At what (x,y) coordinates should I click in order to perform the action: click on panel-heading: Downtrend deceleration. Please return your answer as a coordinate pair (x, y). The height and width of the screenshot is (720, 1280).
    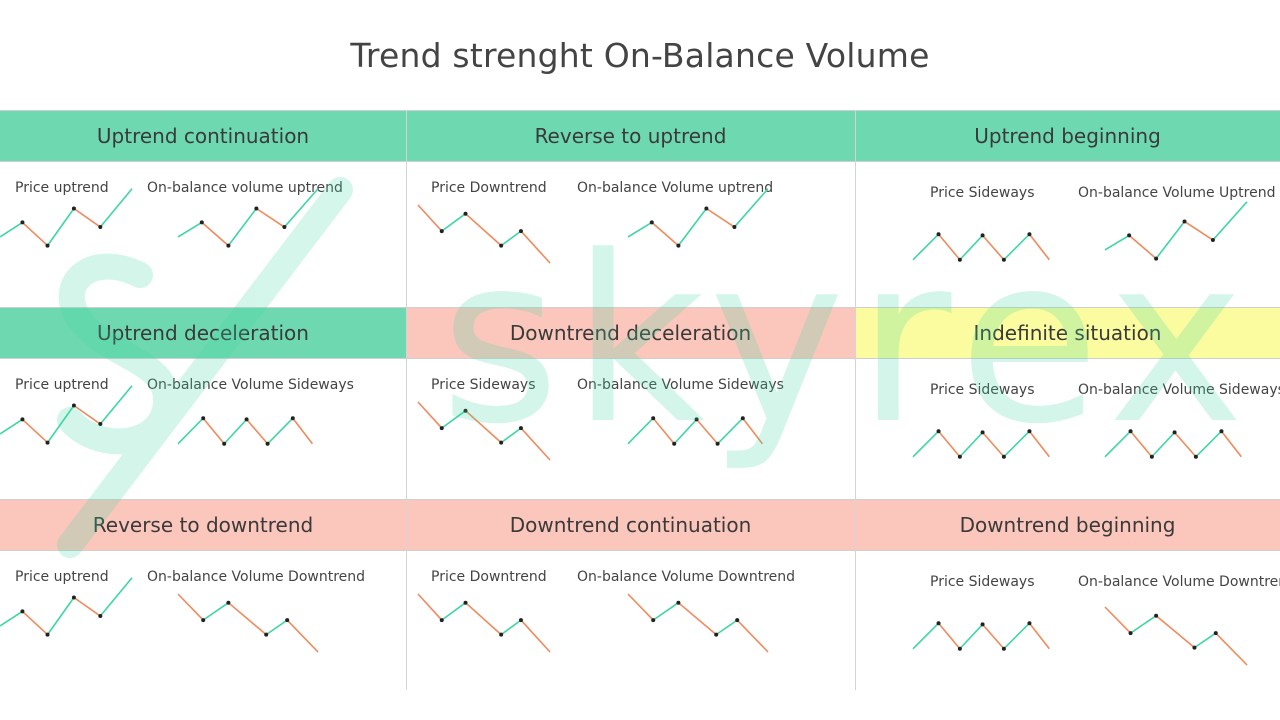
    Looking at the image, I should click on (630, 333).